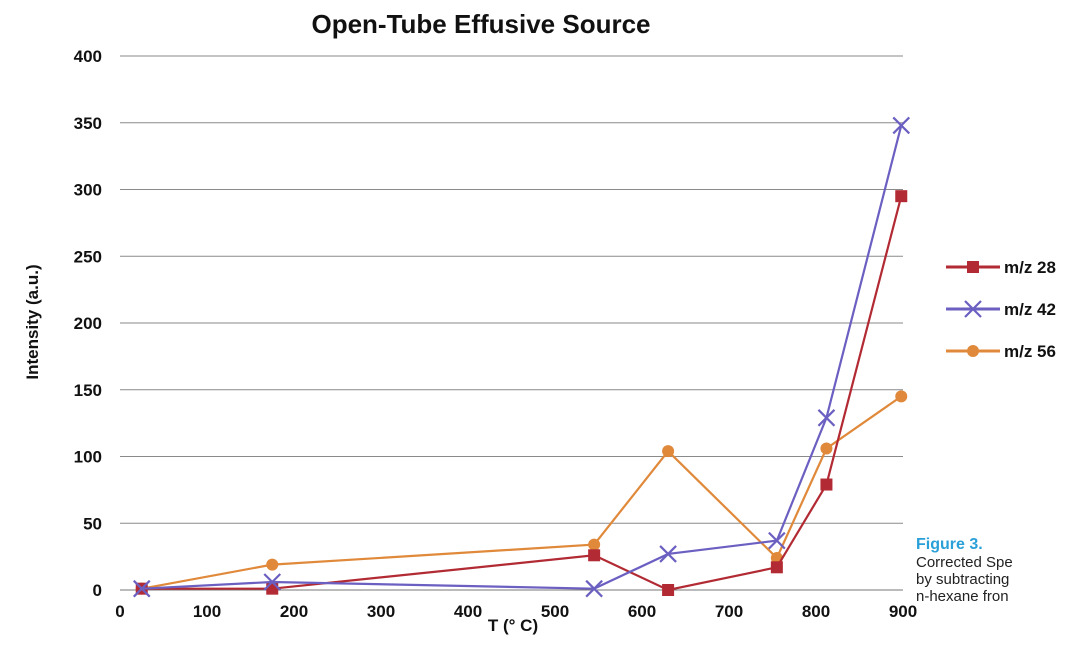 The height and width of the screenshot is (666, 1072). What do you see at coordinates (88, 457) in the screenshot?
I see `y-tick-label: 100` at bounding box center [88, 457].